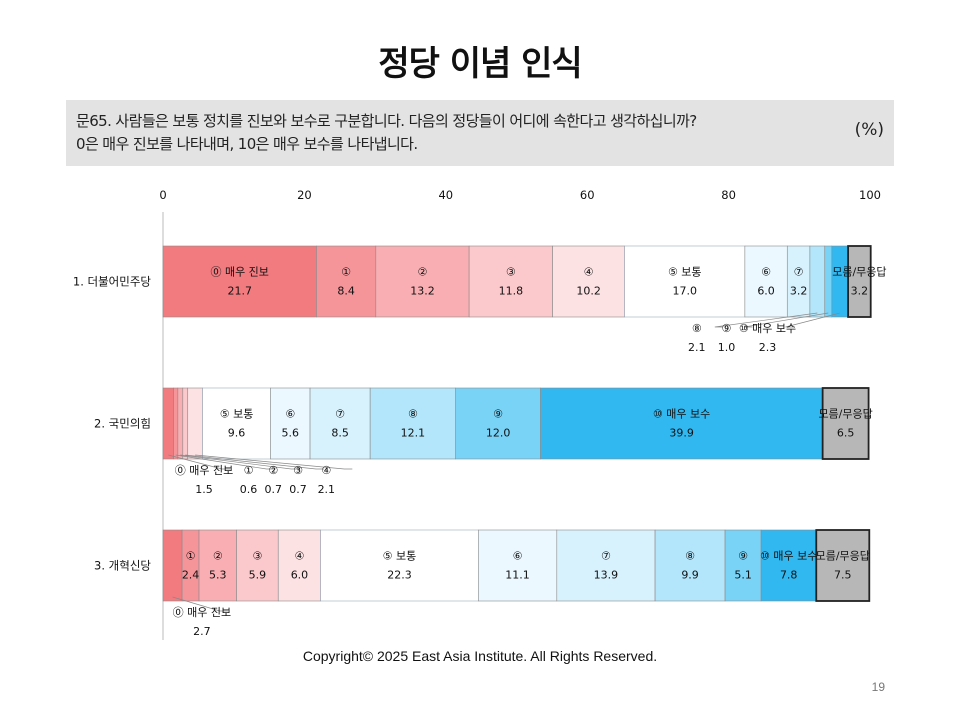  What do you see at coordinates (743, 575) in the screenshot?
I see `data-label: 5.1` at bounding box center [743, 575].